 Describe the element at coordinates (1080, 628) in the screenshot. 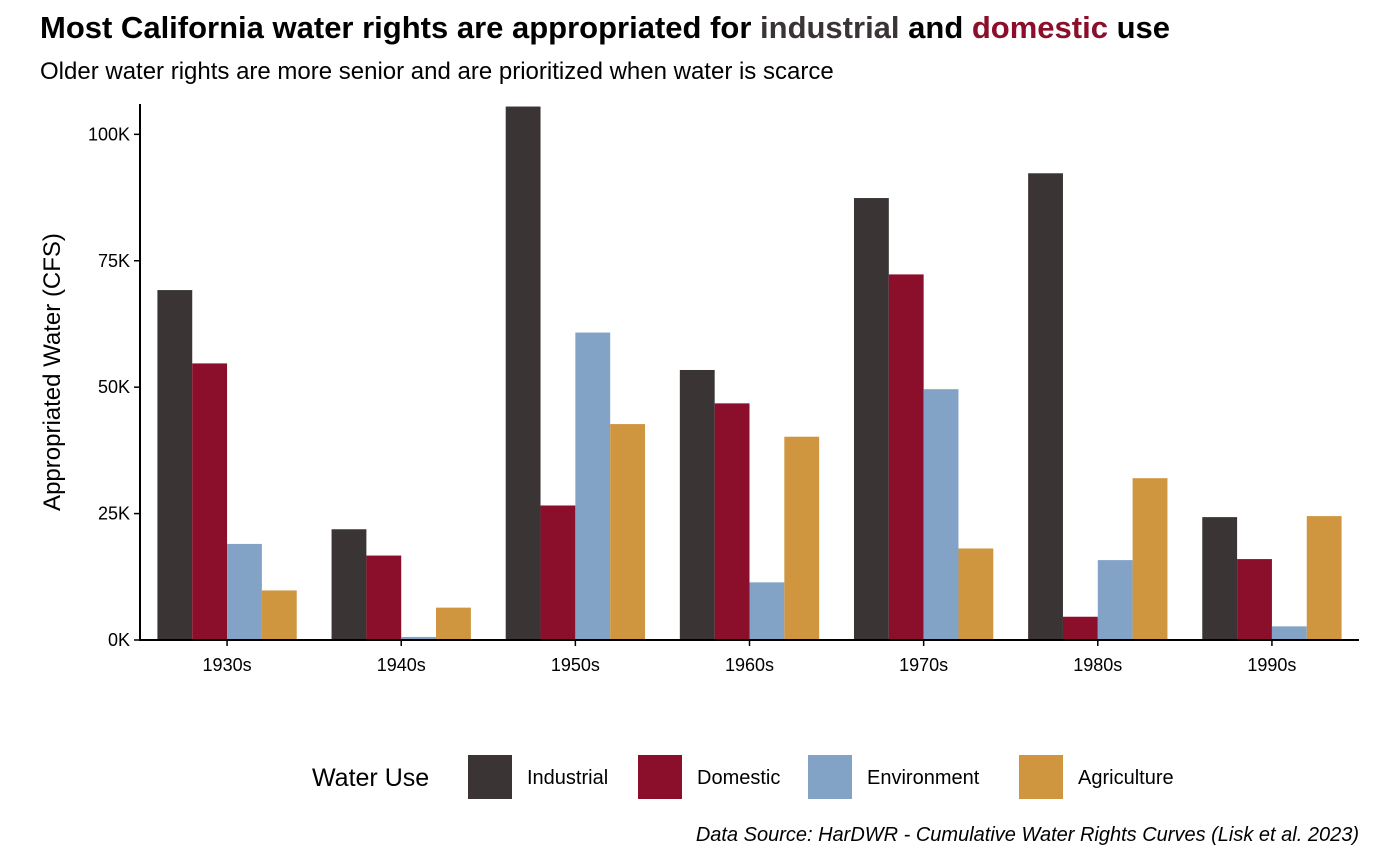

I see `bar-domestic-1980s` at that location.